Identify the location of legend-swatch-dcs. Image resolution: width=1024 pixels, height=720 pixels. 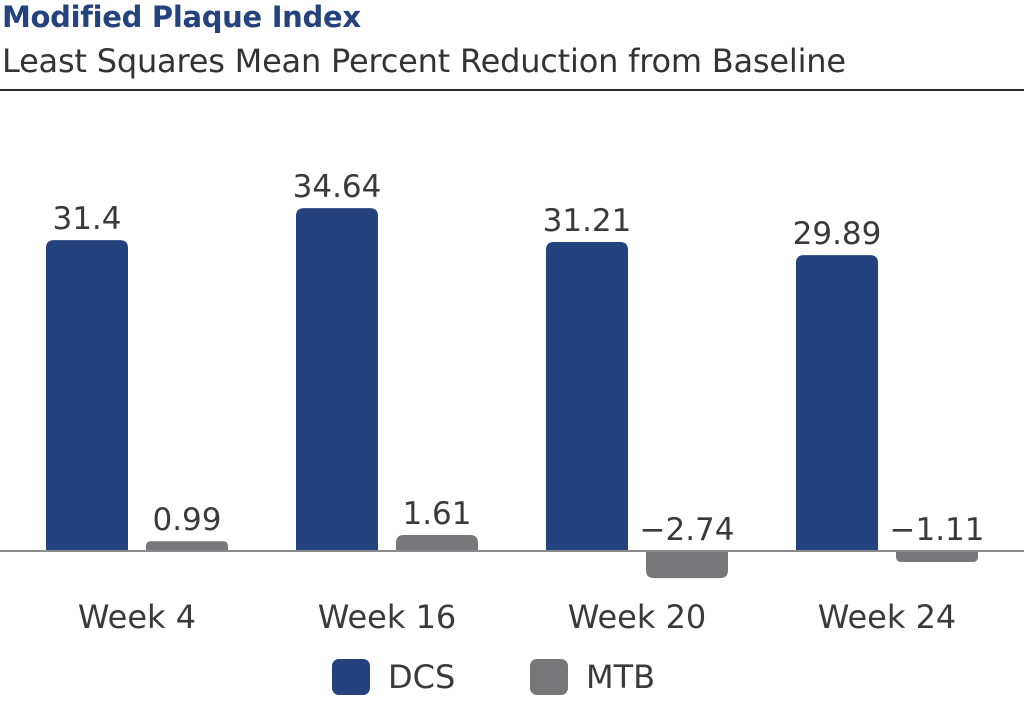
(351, 677).